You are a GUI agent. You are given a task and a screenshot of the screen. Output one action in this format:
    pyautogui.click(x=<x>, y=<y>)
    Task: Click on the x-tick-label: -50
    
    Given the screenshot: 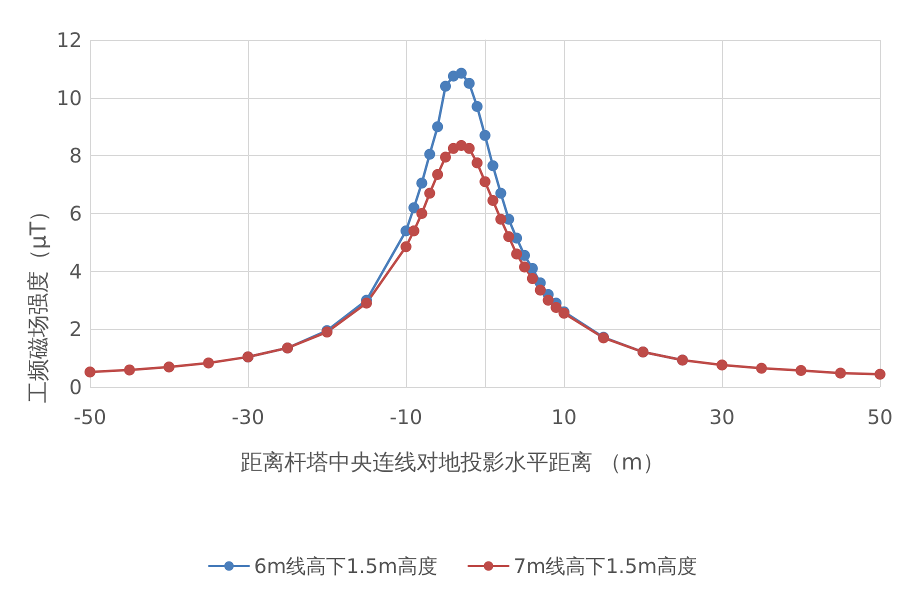 What is the action you would take?
    pyautogui.click(x=90, y=417)
    